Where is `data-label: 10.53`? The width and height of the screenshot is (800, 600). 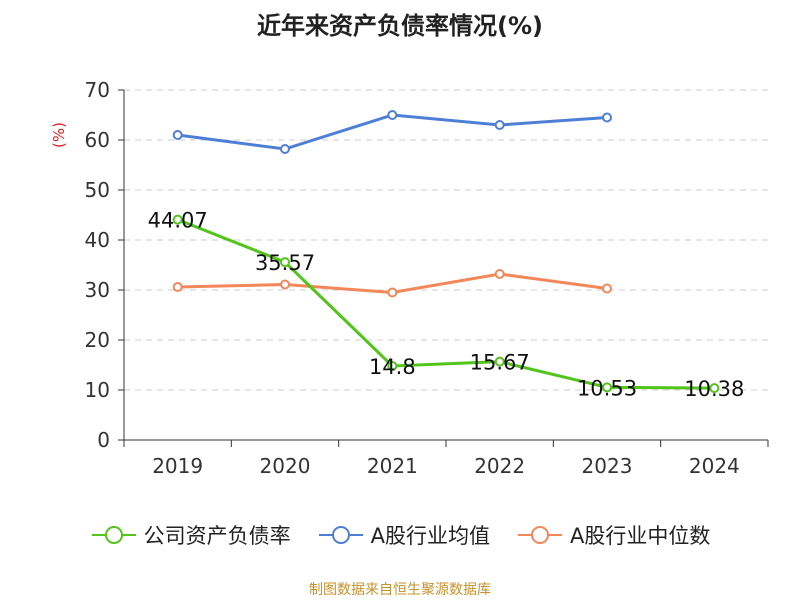 data-label: 10.53 is located at coordinates (607, 388).